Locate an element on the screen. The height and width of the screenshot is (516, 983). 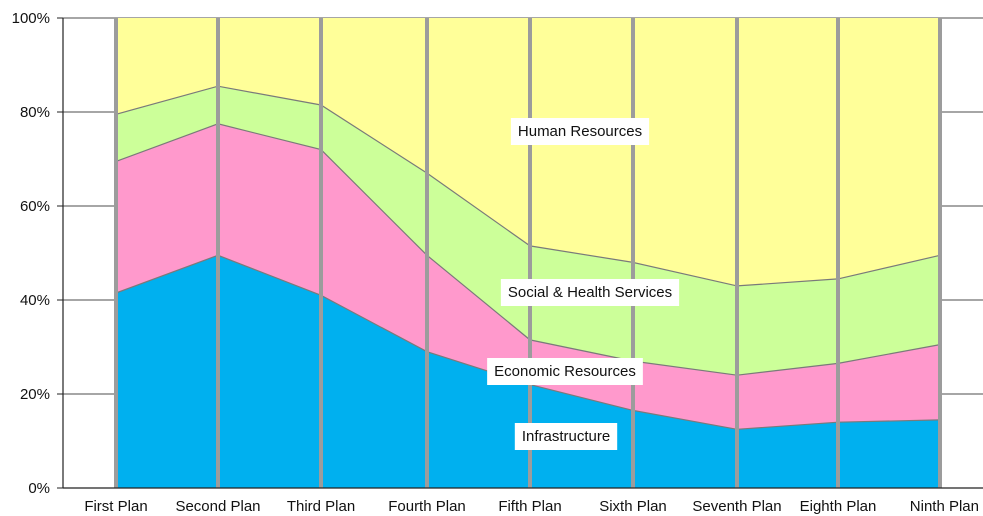
y-tick-label: 60% is located at coordinates (35, 206).